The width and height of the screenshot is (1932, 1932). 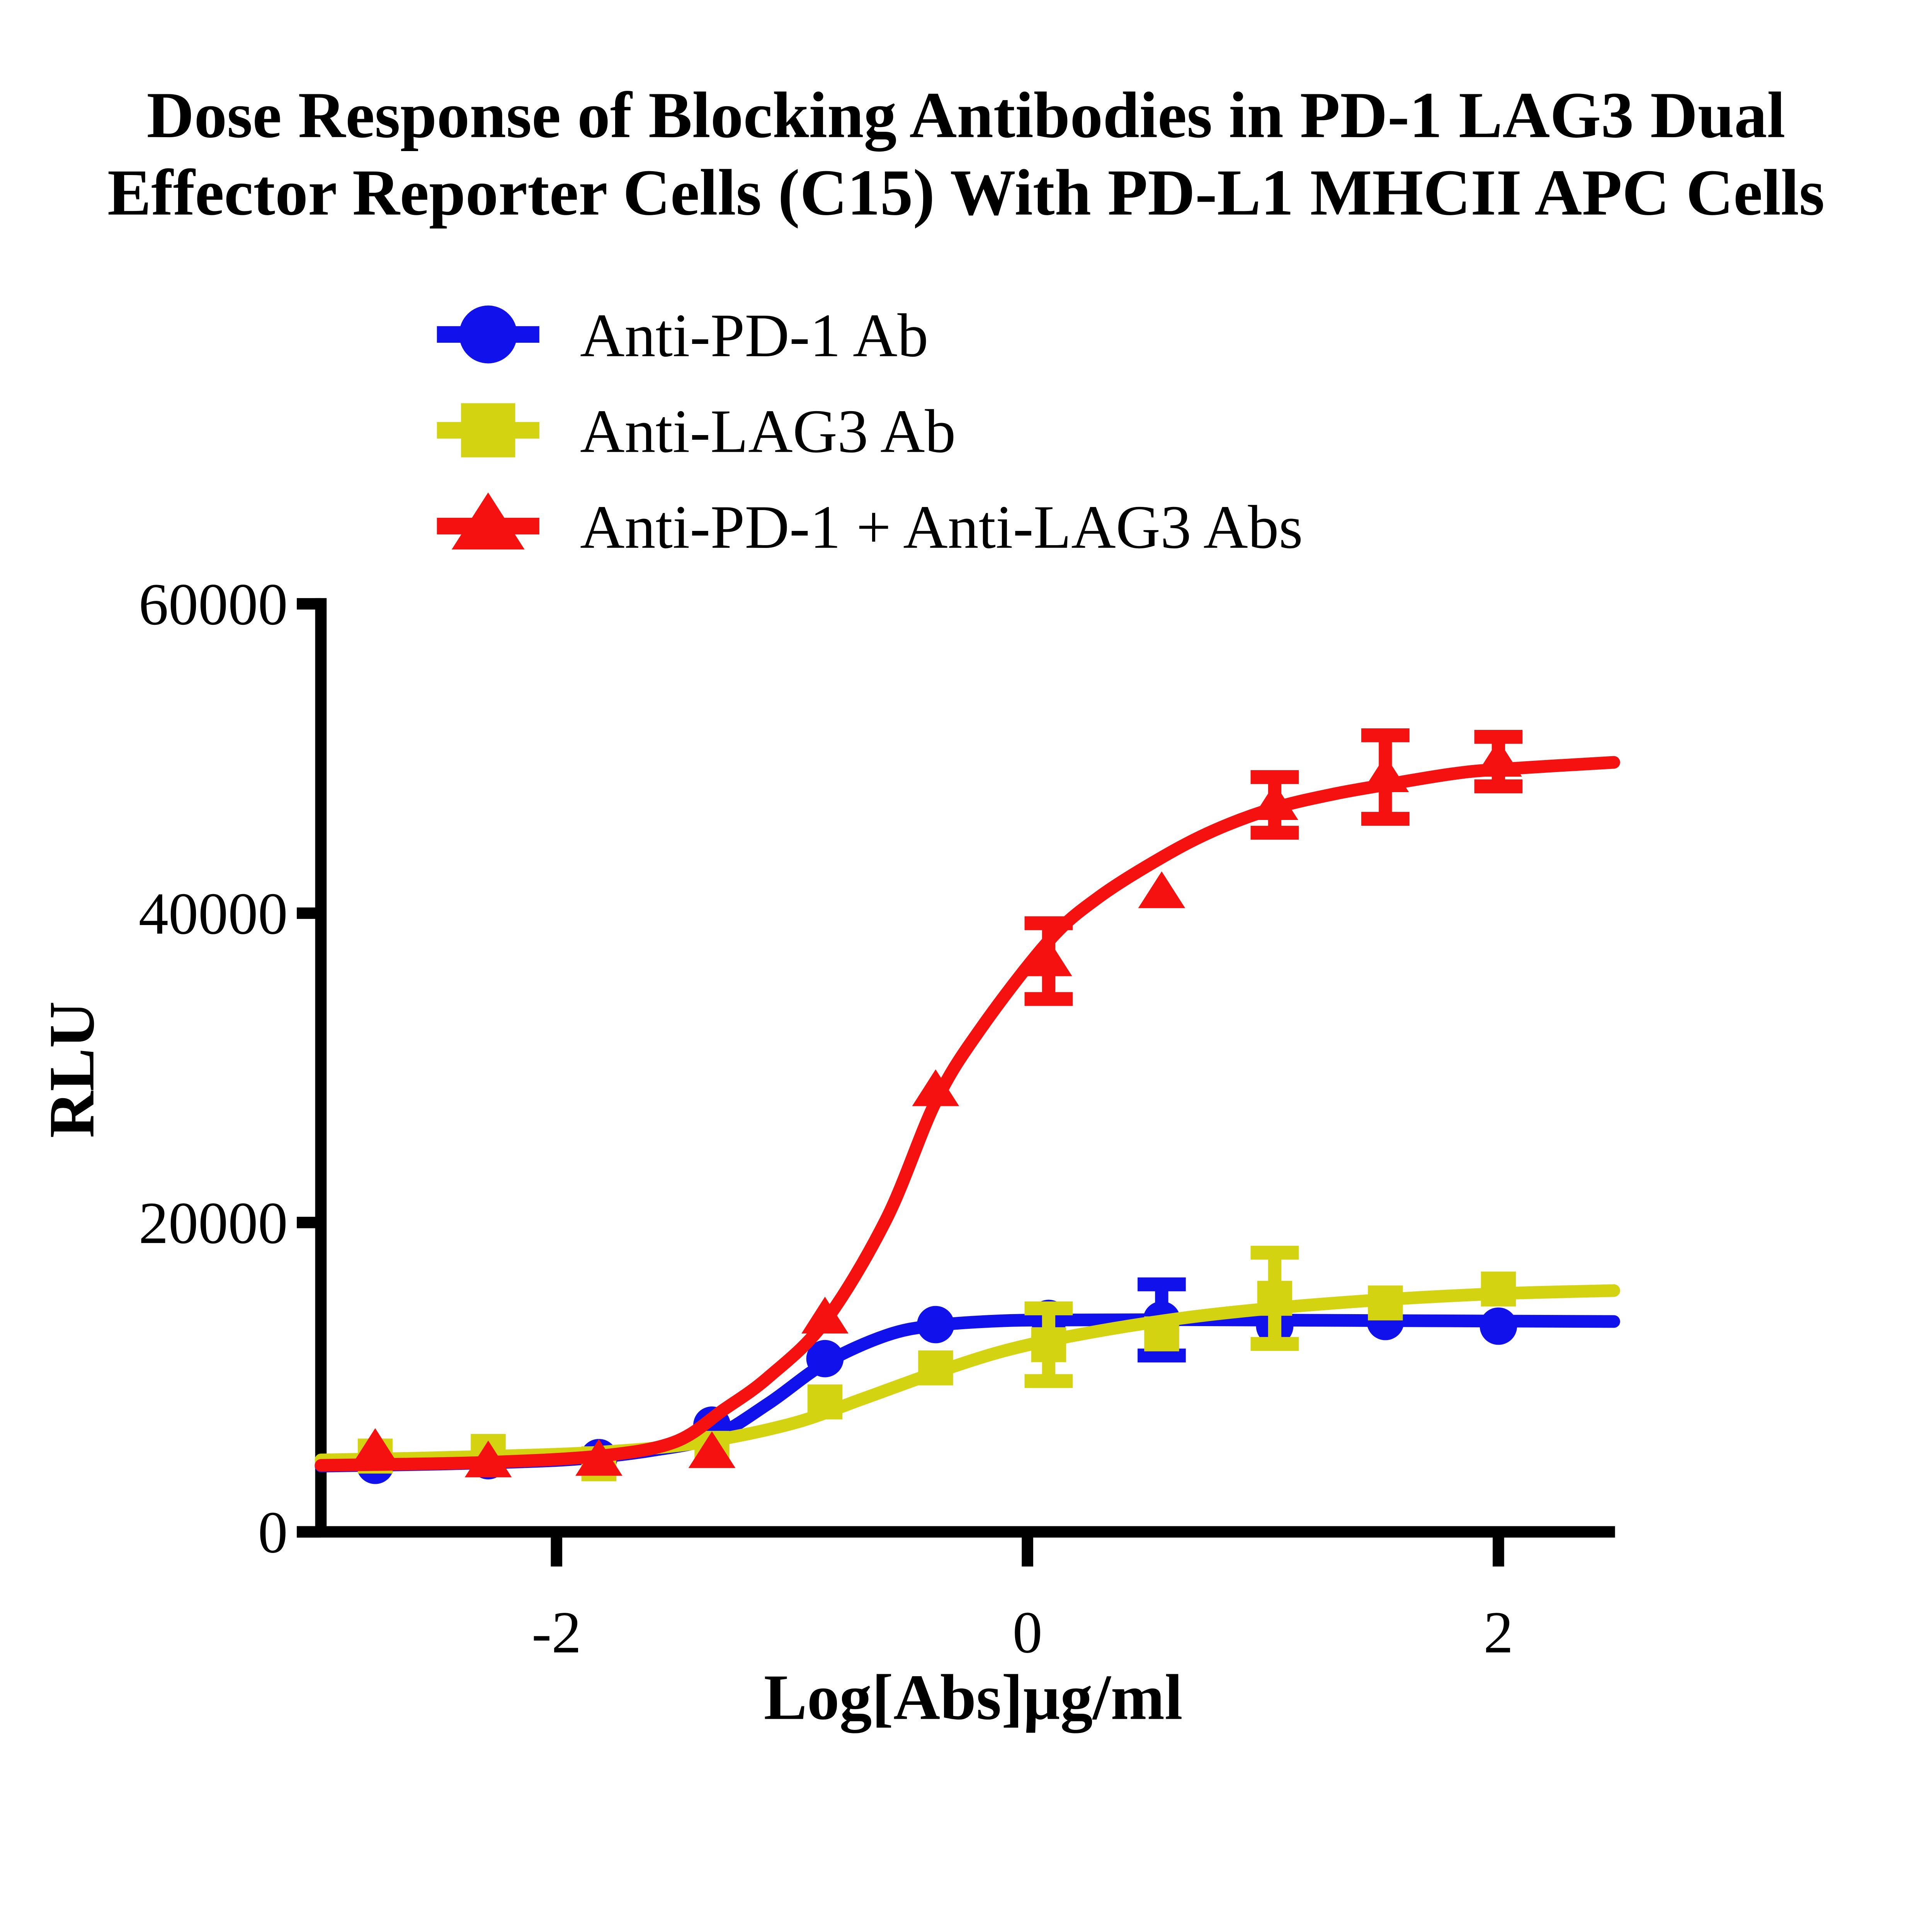 I want to click on y-tick-label-20000: 20000, so click(x=214, y=1223).